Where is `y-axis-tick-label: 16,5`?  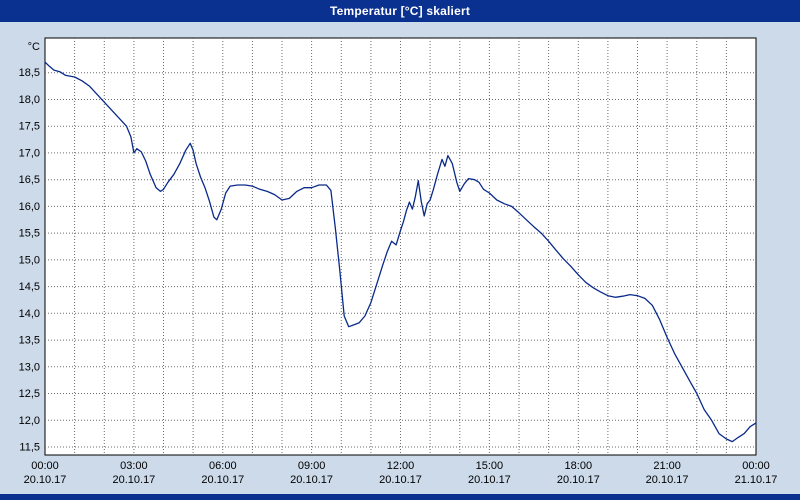
y-axis-tick-label: 16,5 is located at coordinates (29, 180).